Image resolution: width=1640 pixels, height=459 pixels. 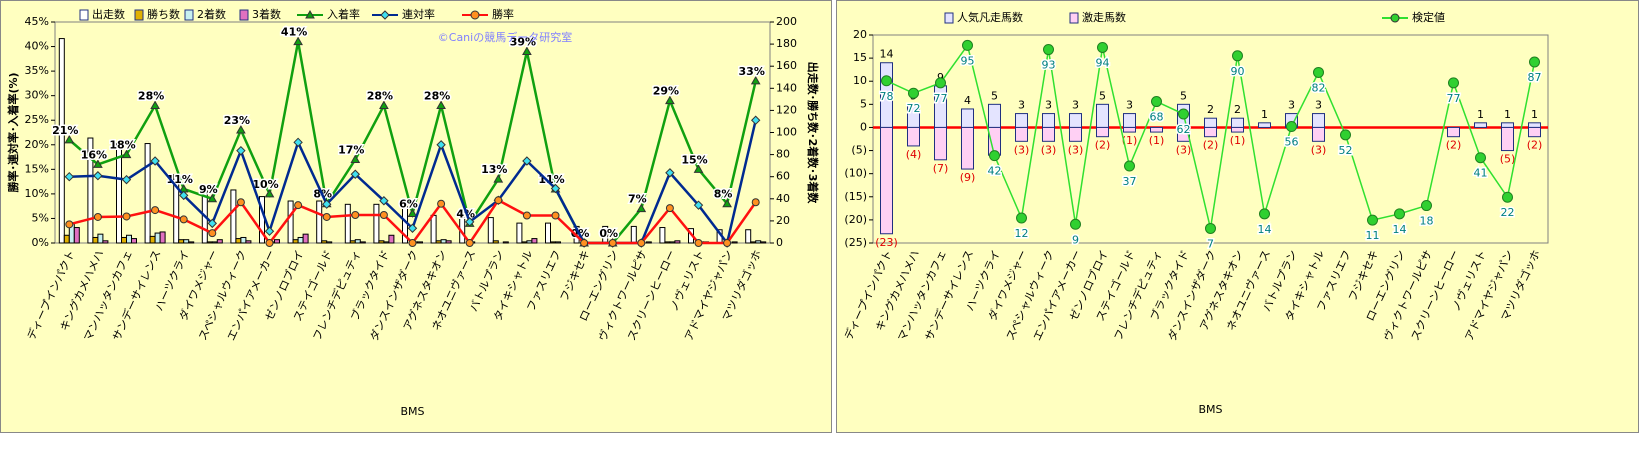 What do you see at coordinates (860, 80) in the screenshot?
I see `y-tick-label: 10` at bounding box center [860, 80].